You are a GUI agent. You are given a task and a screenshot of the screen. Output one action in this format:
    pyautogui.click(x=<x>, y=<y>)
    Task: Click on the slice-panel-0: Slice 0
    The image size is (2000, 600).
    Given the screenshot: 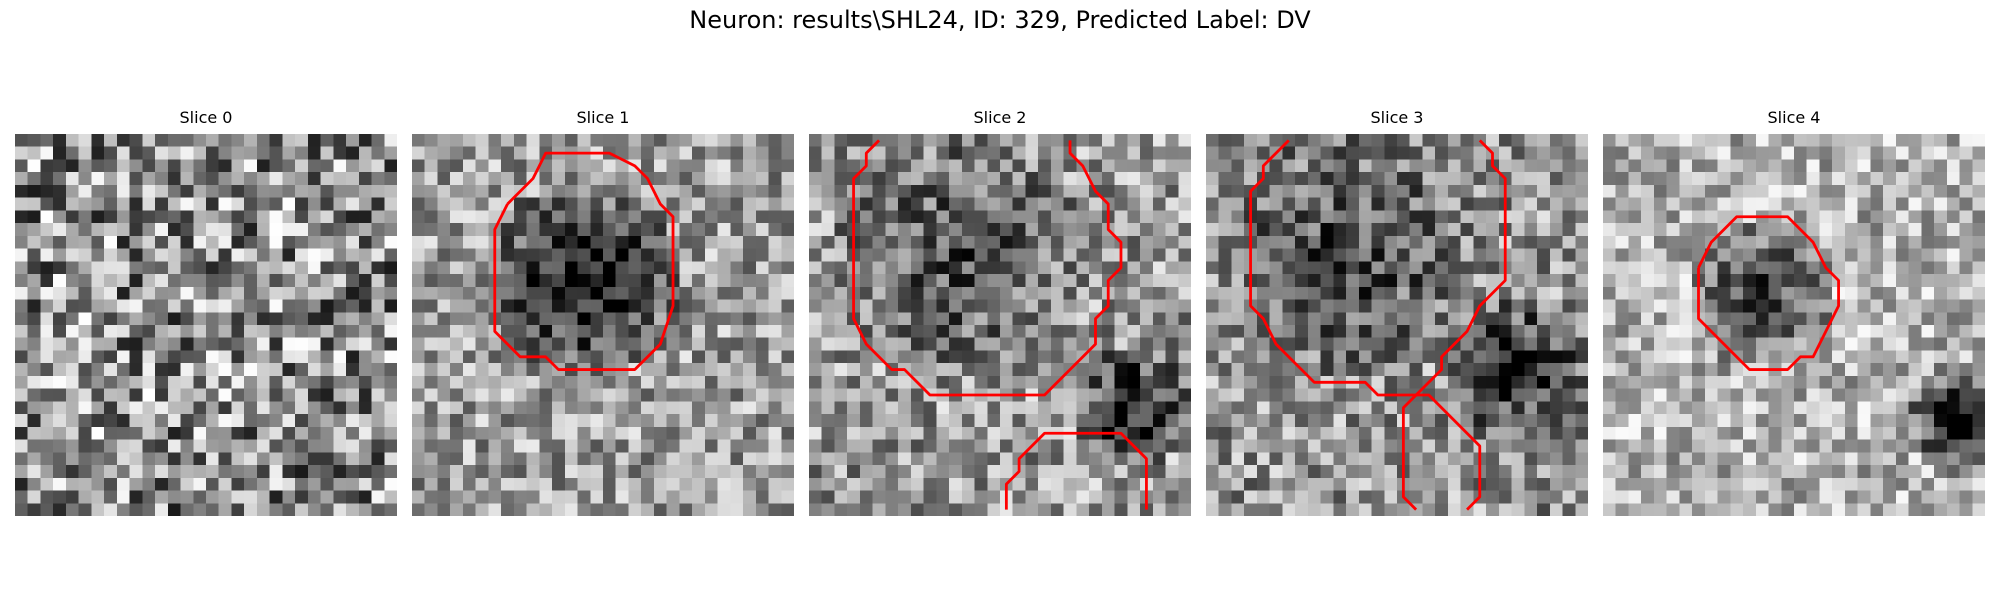 What is the action you would take?
    pyautogui.click(x=206, y=312)
    